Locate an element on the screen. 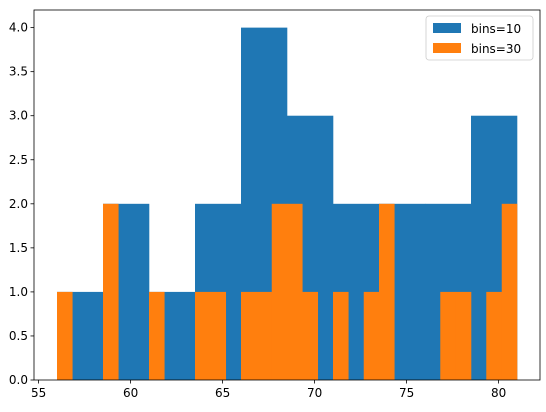  y-tick-label: 0.5 is located at coordinates (18, 336).